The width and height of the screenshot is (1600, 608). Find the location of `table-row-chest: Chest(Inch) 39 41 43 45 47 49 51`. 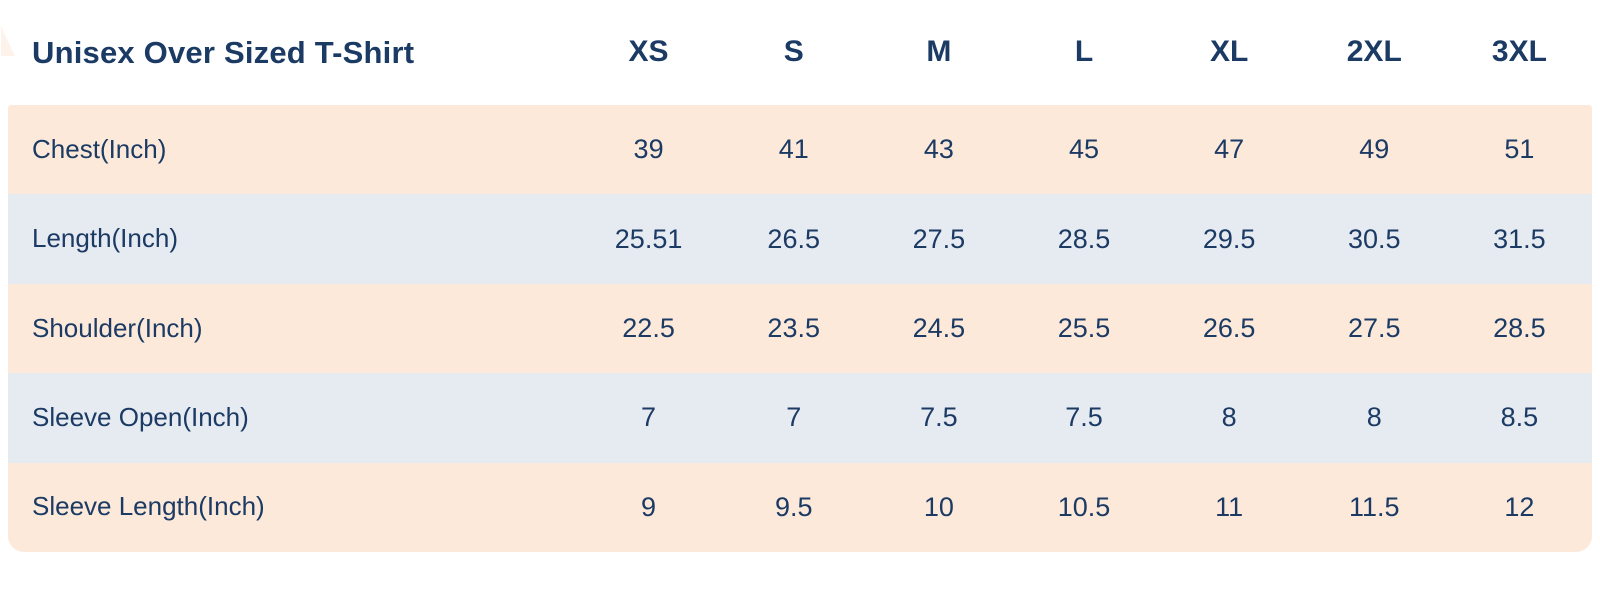

table-row-chest: Chest(Inch) 39 41 43 45 47 49 51 is located at coordinates (800, 150).